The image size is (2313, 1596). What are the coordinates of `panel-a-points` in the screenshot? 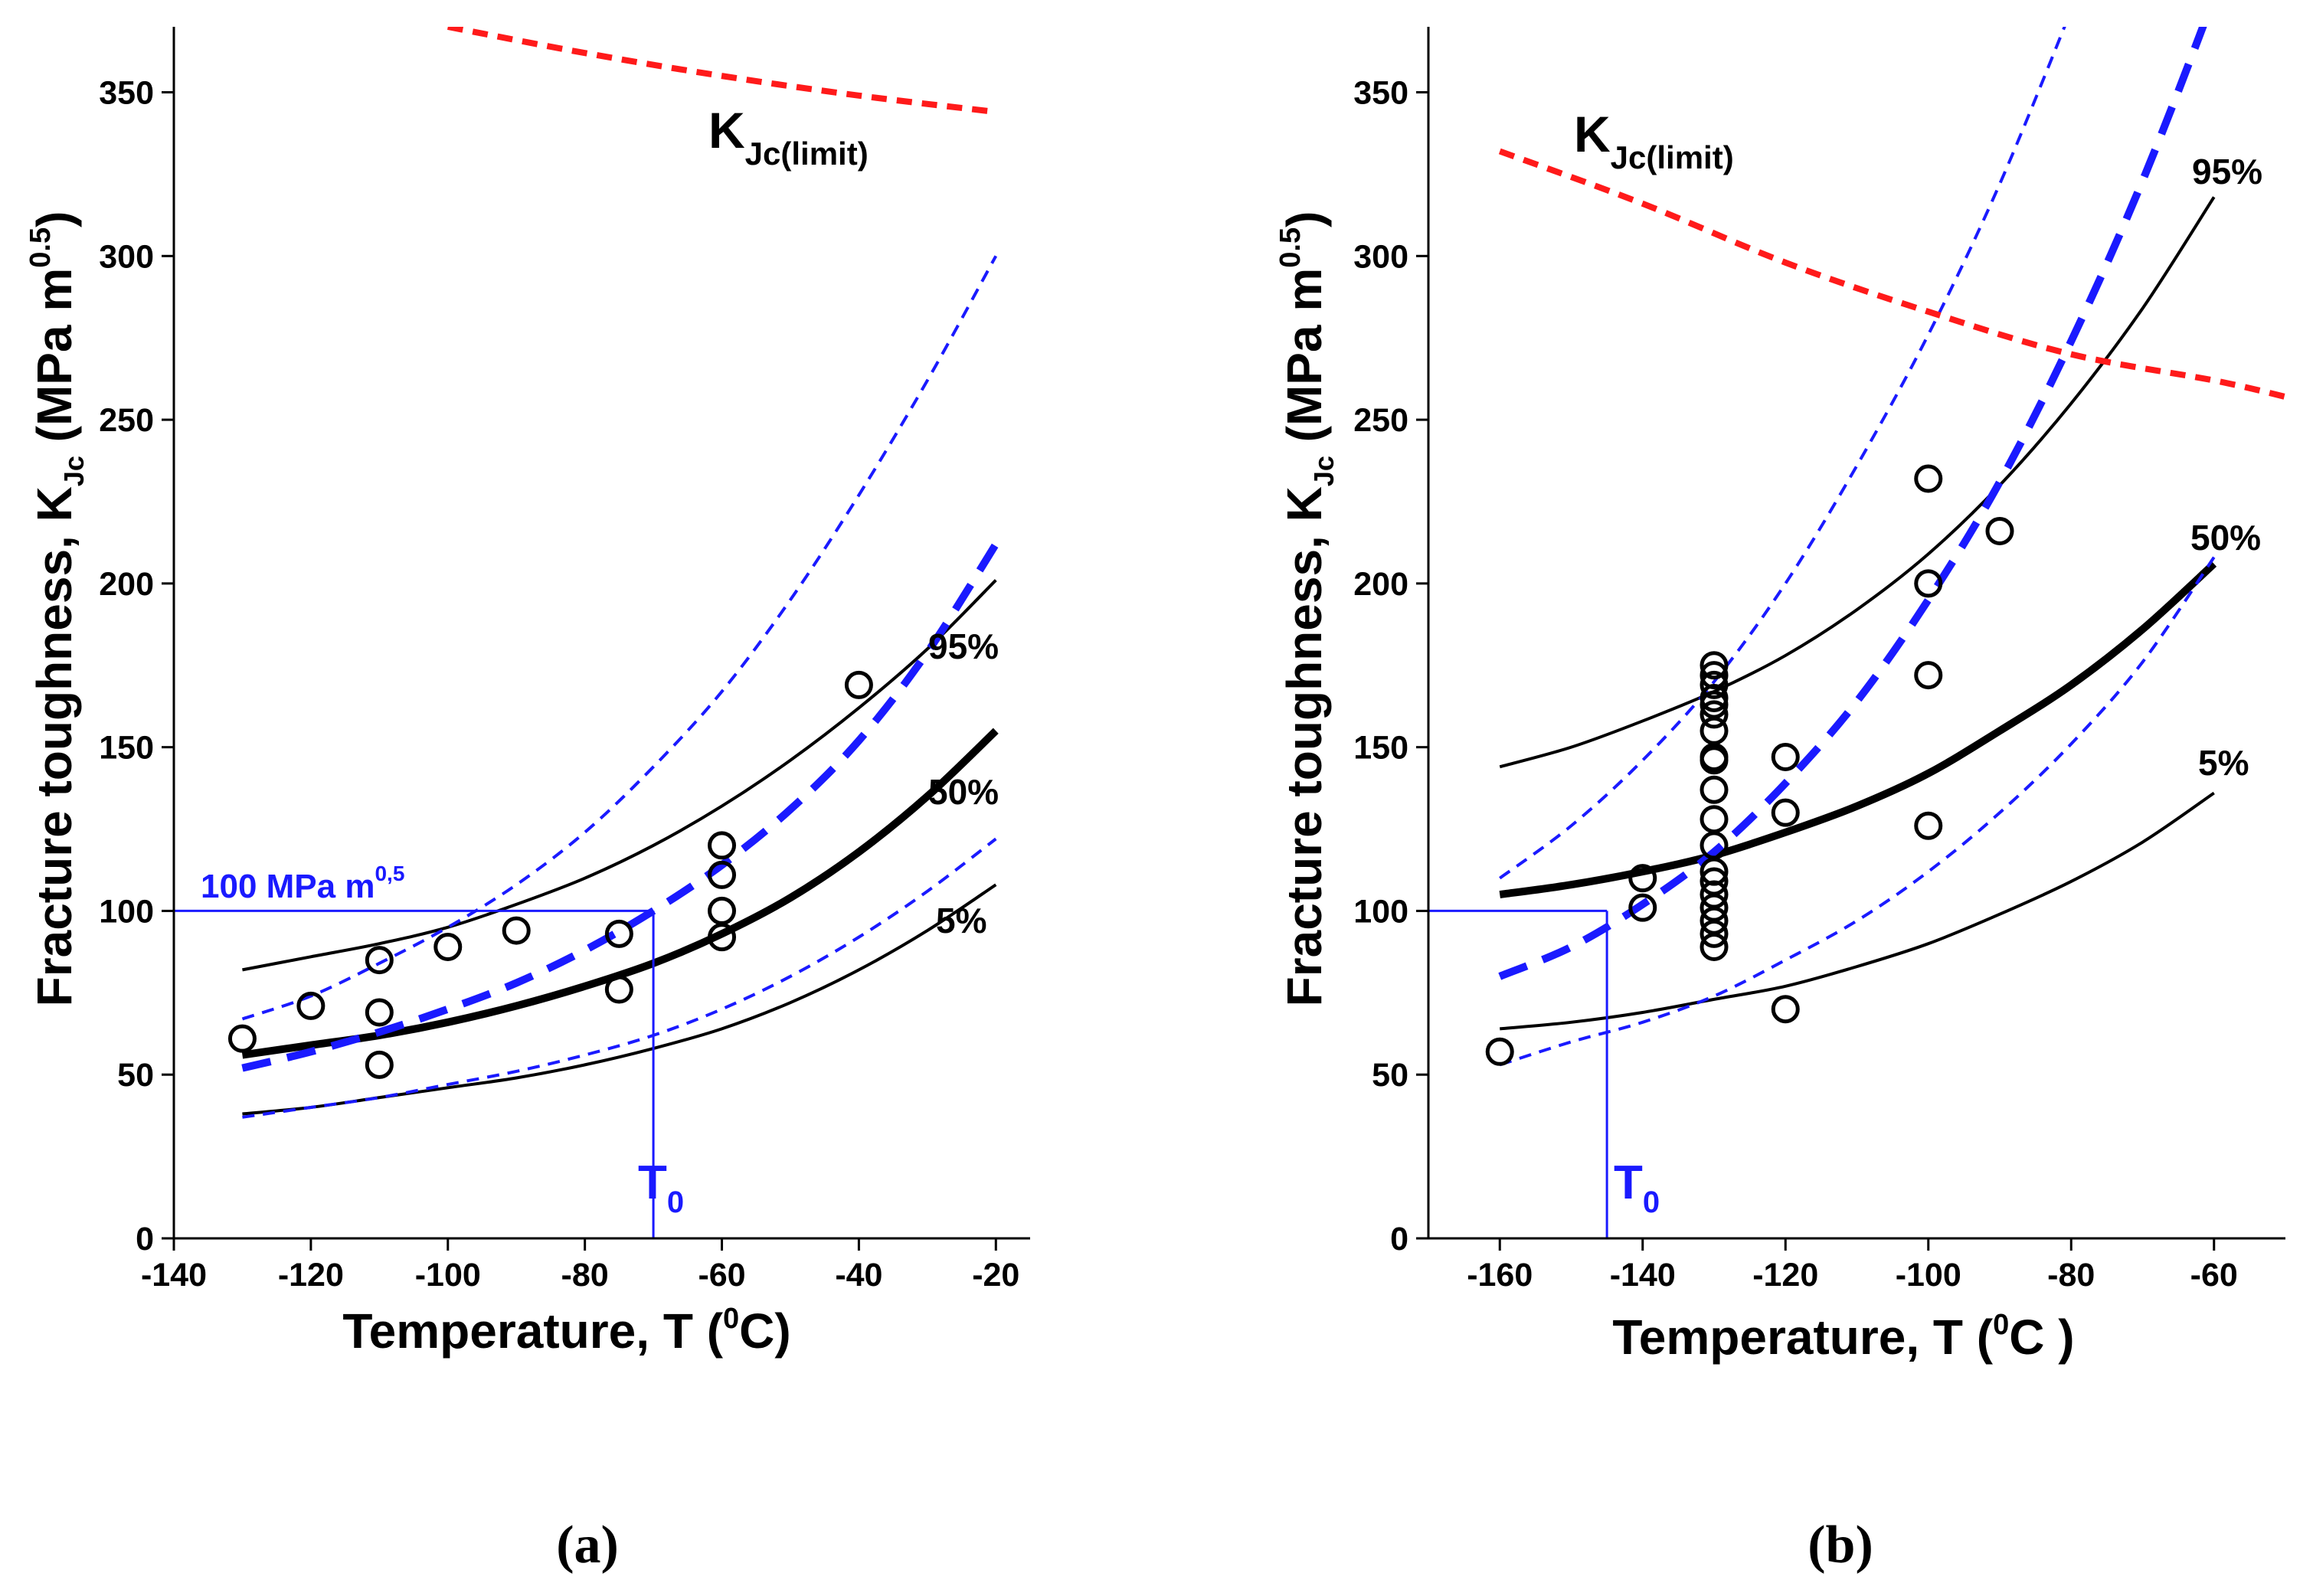 It's located at (550, 874).